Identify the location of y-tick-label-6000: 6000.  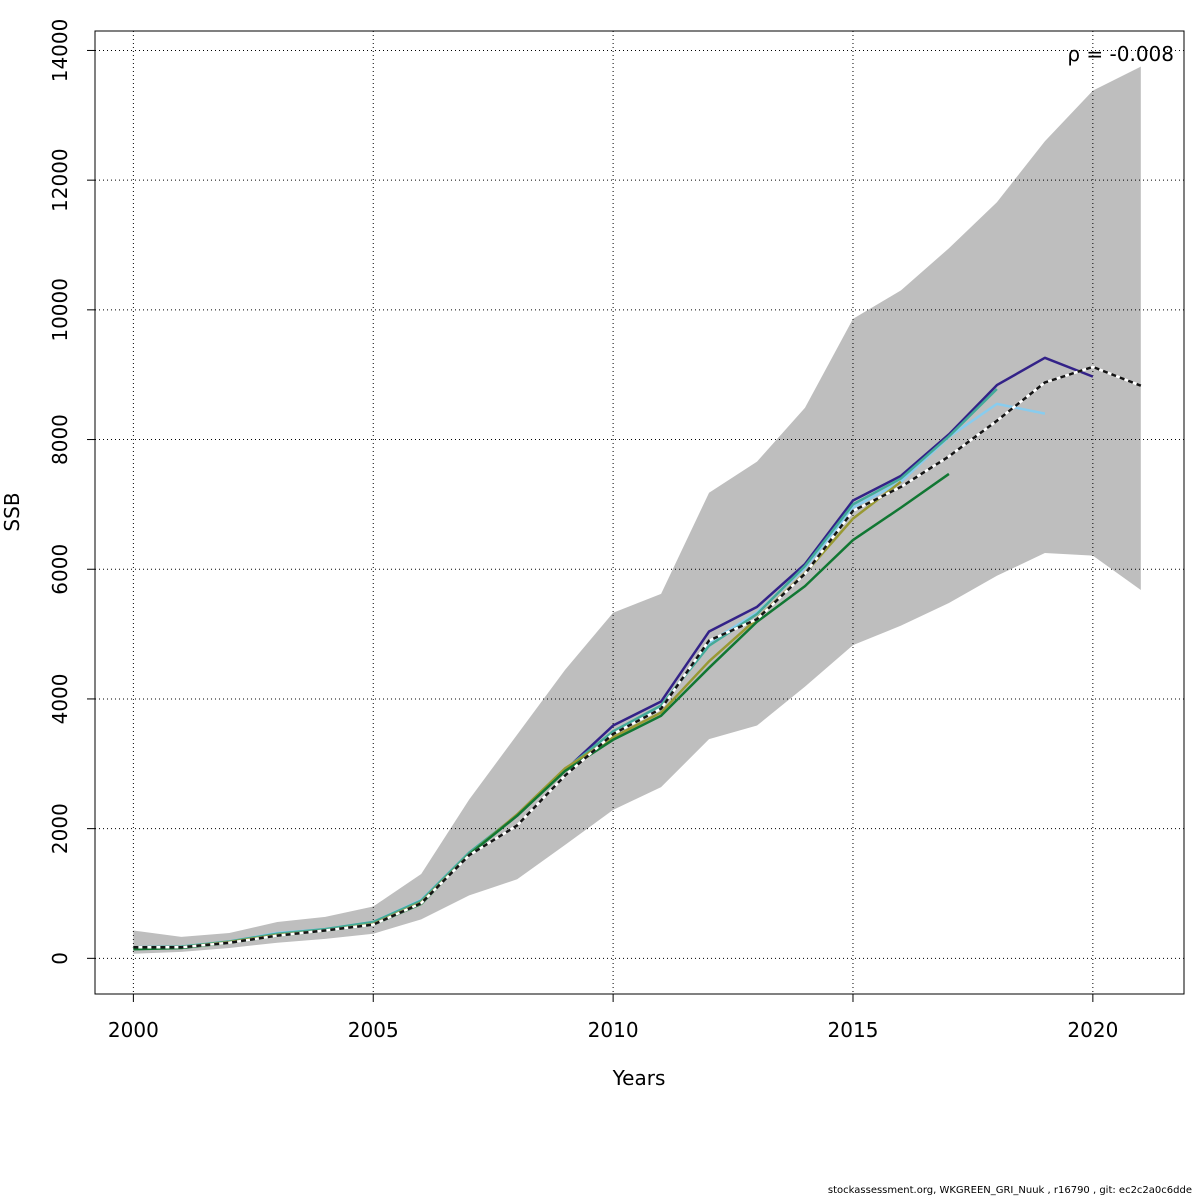
(60, 569).